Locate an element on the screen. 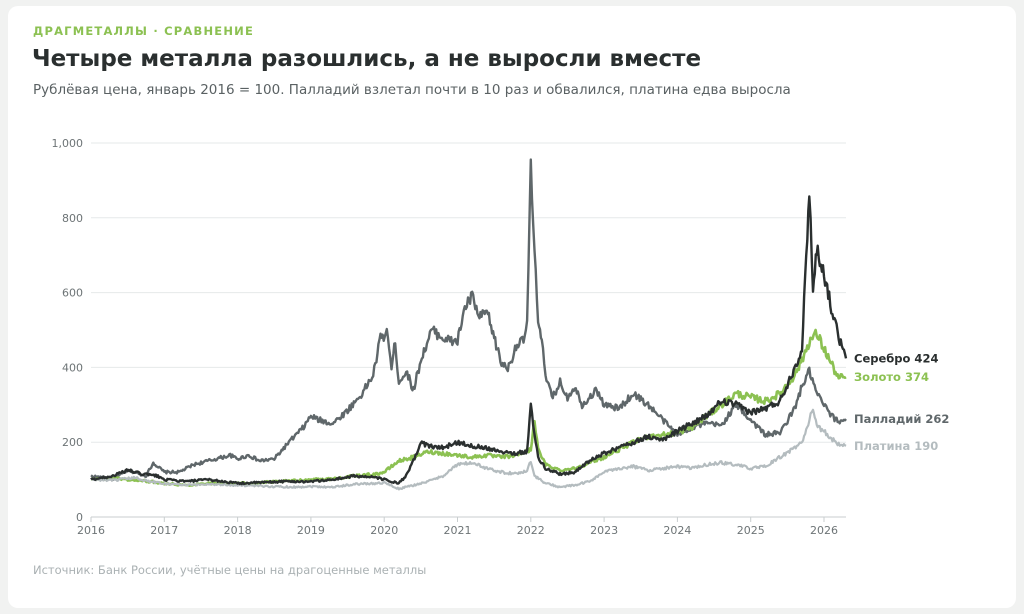  x-tick-label: 2022 is located at coordinates (531, 530).